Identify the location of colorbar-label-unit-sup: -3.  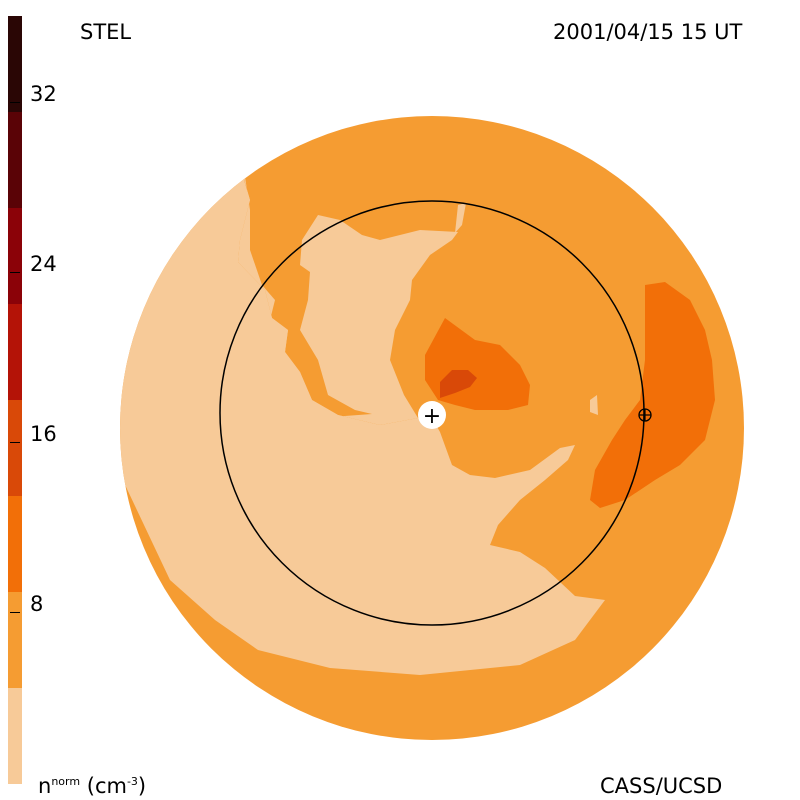
(132, 781).